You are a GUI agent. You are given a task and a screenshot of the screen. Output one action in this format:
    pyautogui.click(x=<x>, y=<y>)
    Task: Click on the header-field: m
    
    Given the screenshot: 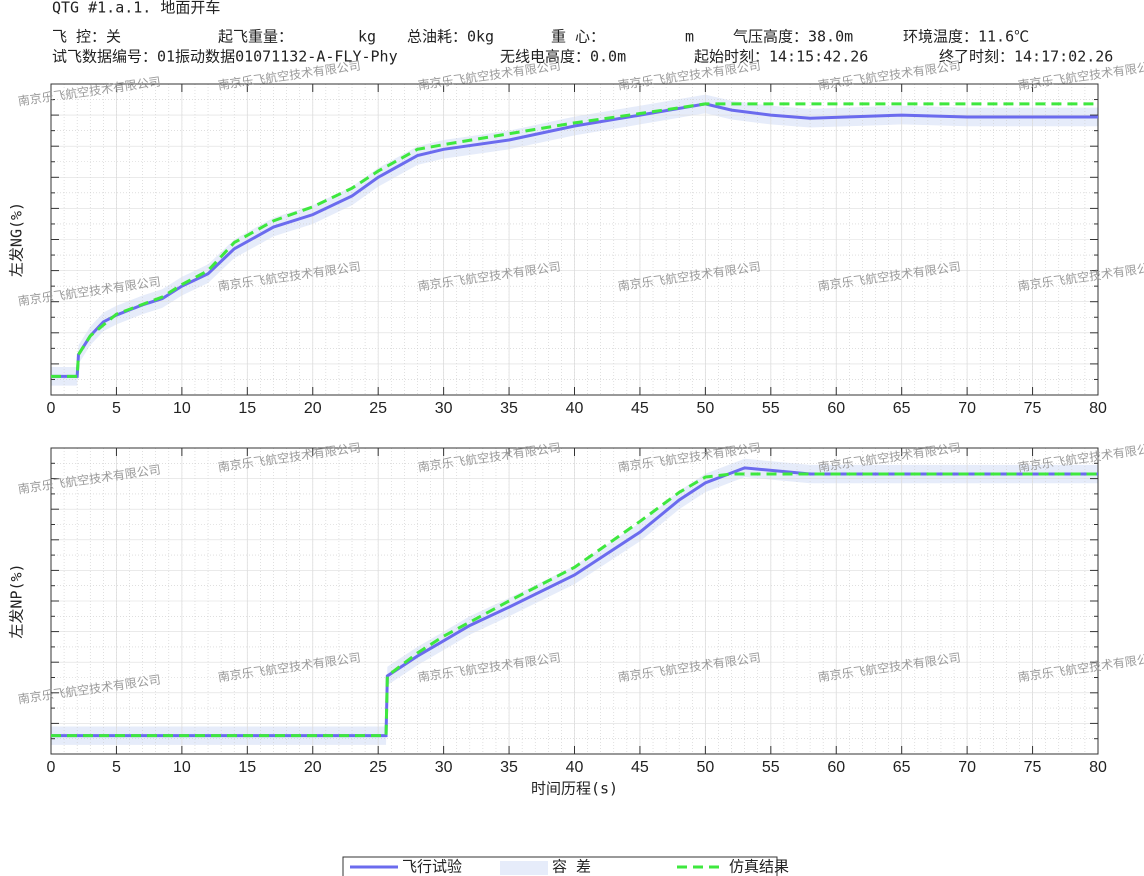 What is the action you would take?
    pyautogui.click(x=689, y=37)
    